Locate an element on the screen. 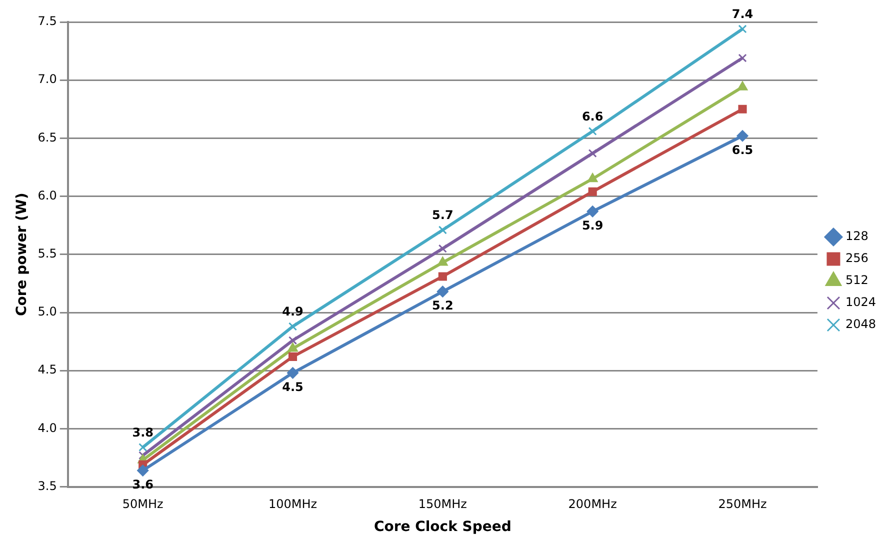 Image resolution: width=896 pixels, height=548 pixels. legend-label: 512 is located at coordinates (856, 280).